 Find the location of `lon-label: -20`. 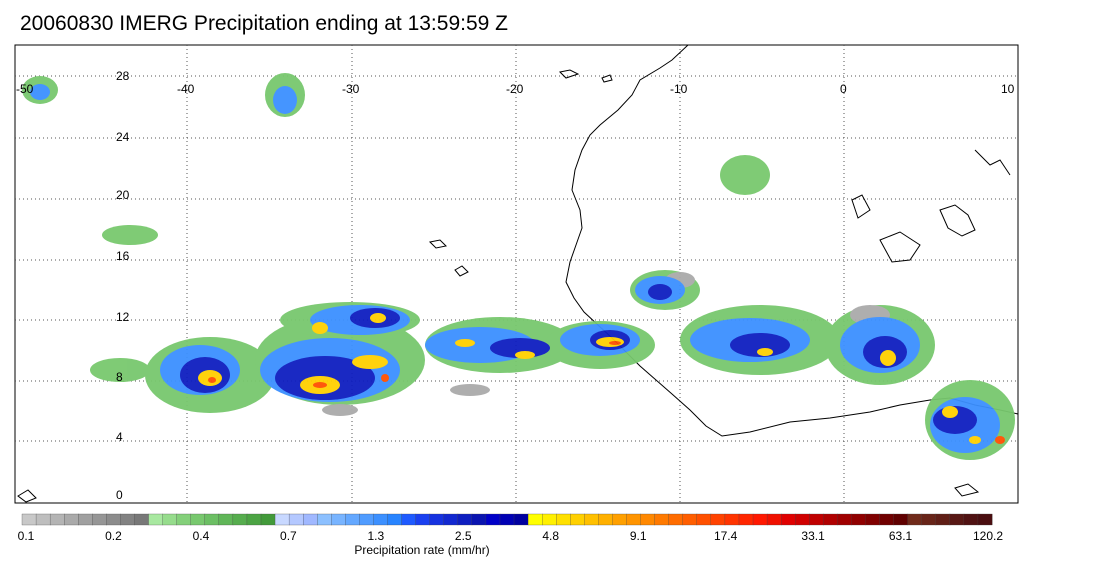

lon-label: -20 is located at coordinates (515, 89).